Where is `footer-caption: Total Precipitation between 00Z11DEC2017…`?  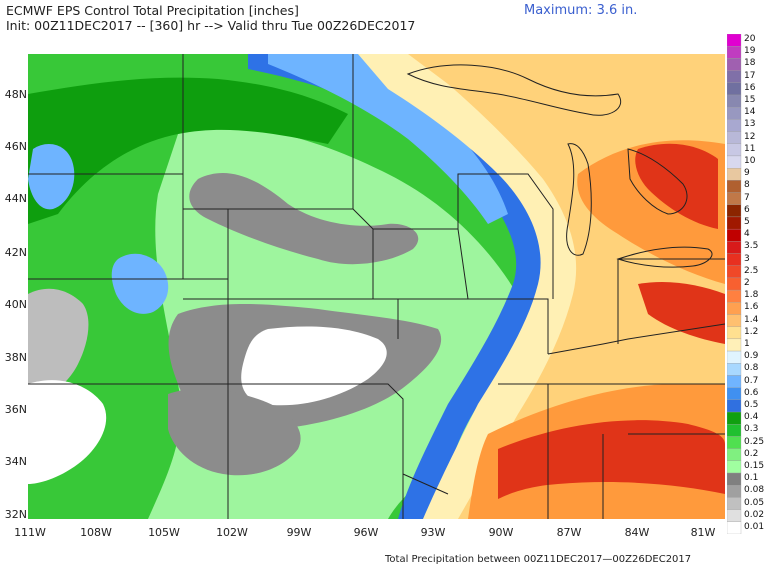 footer-caption: Total Precipitation between 00Z11DEC2017… is located at coordinates (538, 559).